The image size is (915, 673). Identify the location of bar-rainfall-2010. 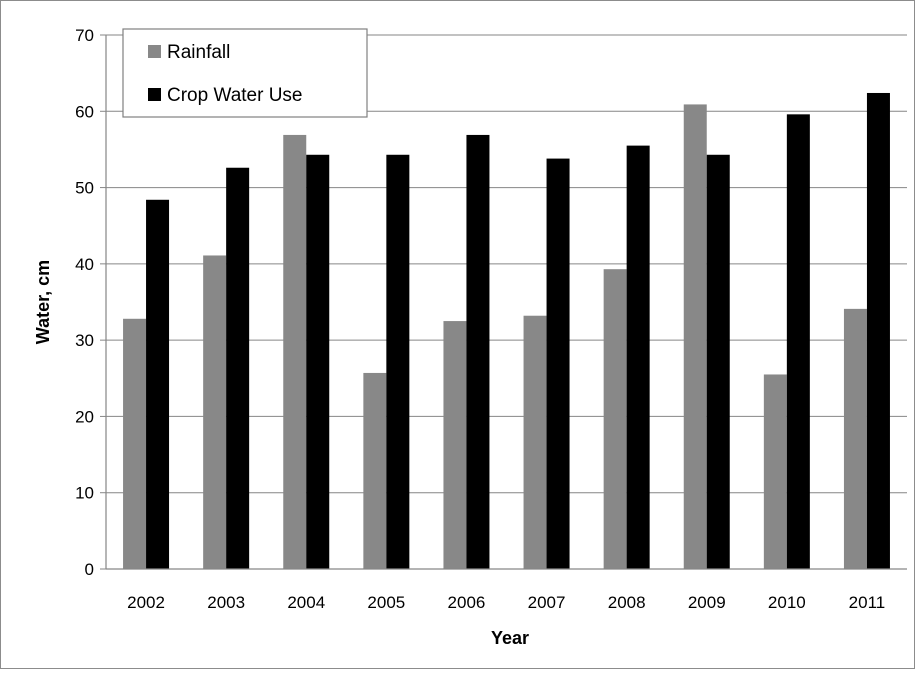
(775, 471).